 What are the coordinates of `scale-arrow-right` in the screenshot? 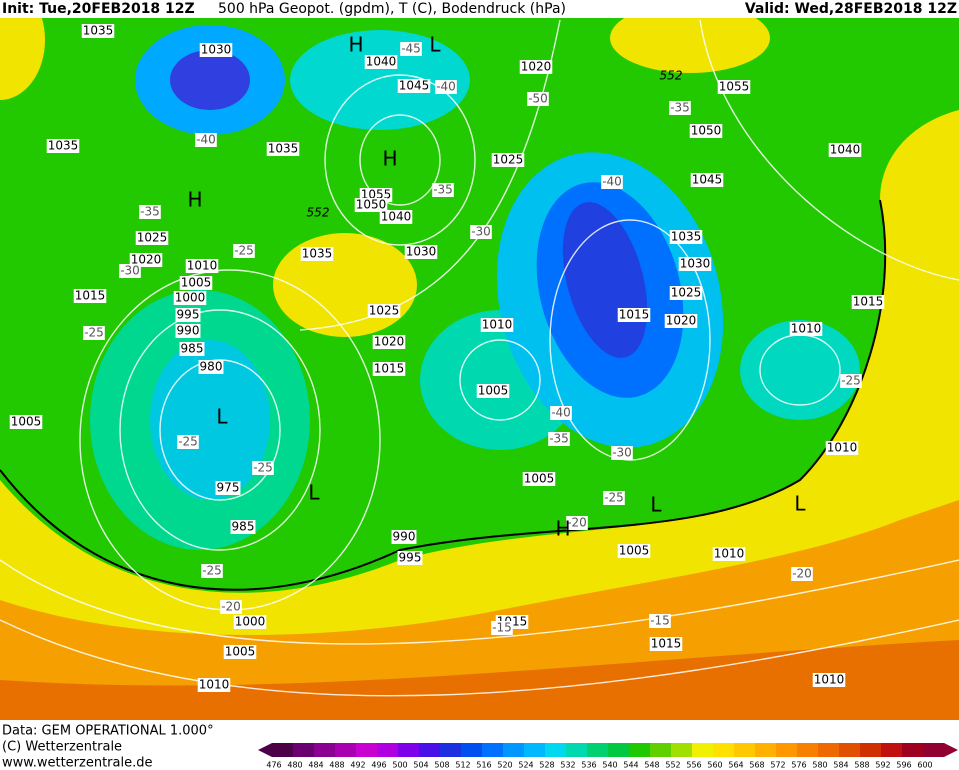 It's located at (951, 750).